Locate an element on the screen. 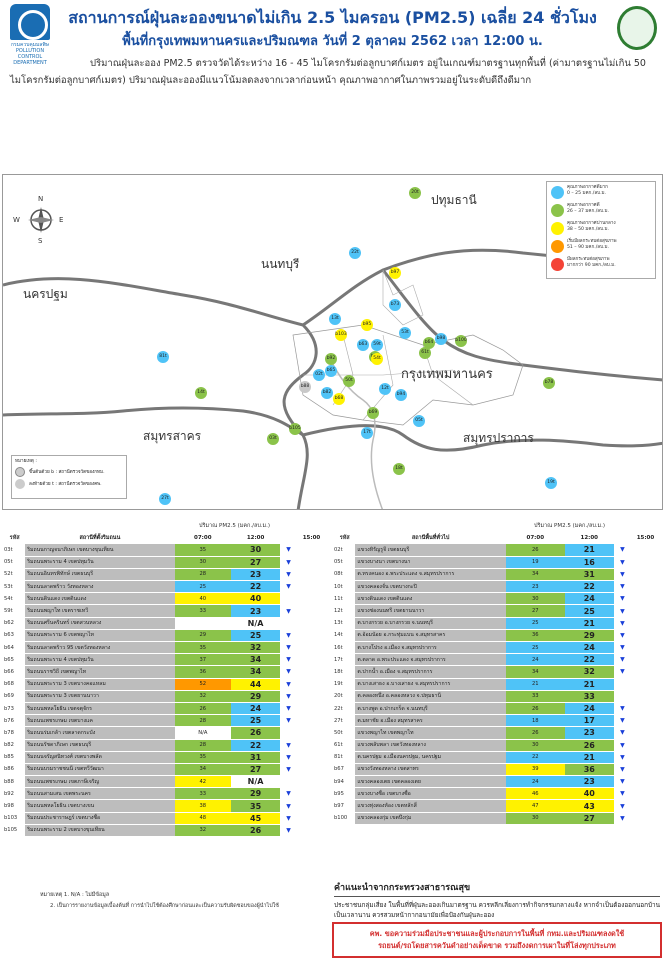  value-1200: 21 is located at coordinates (589, 757).